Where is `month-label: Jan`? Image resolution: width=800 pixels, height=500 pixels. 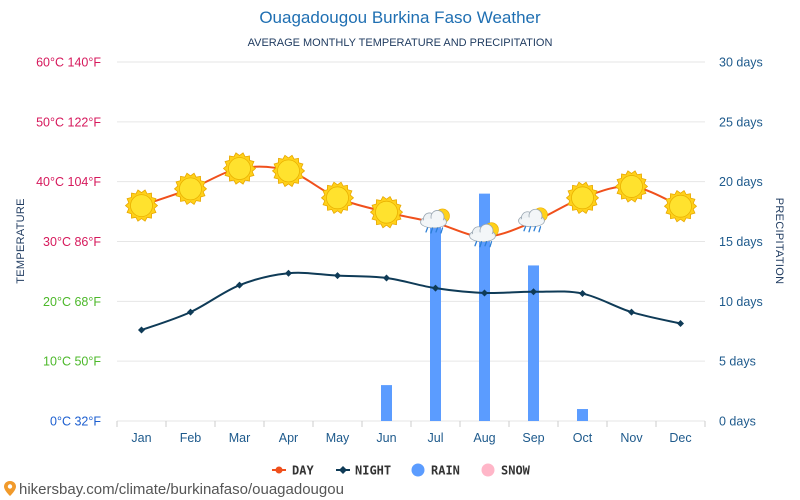 month-label: Jan is located at coordinates (141, 438).